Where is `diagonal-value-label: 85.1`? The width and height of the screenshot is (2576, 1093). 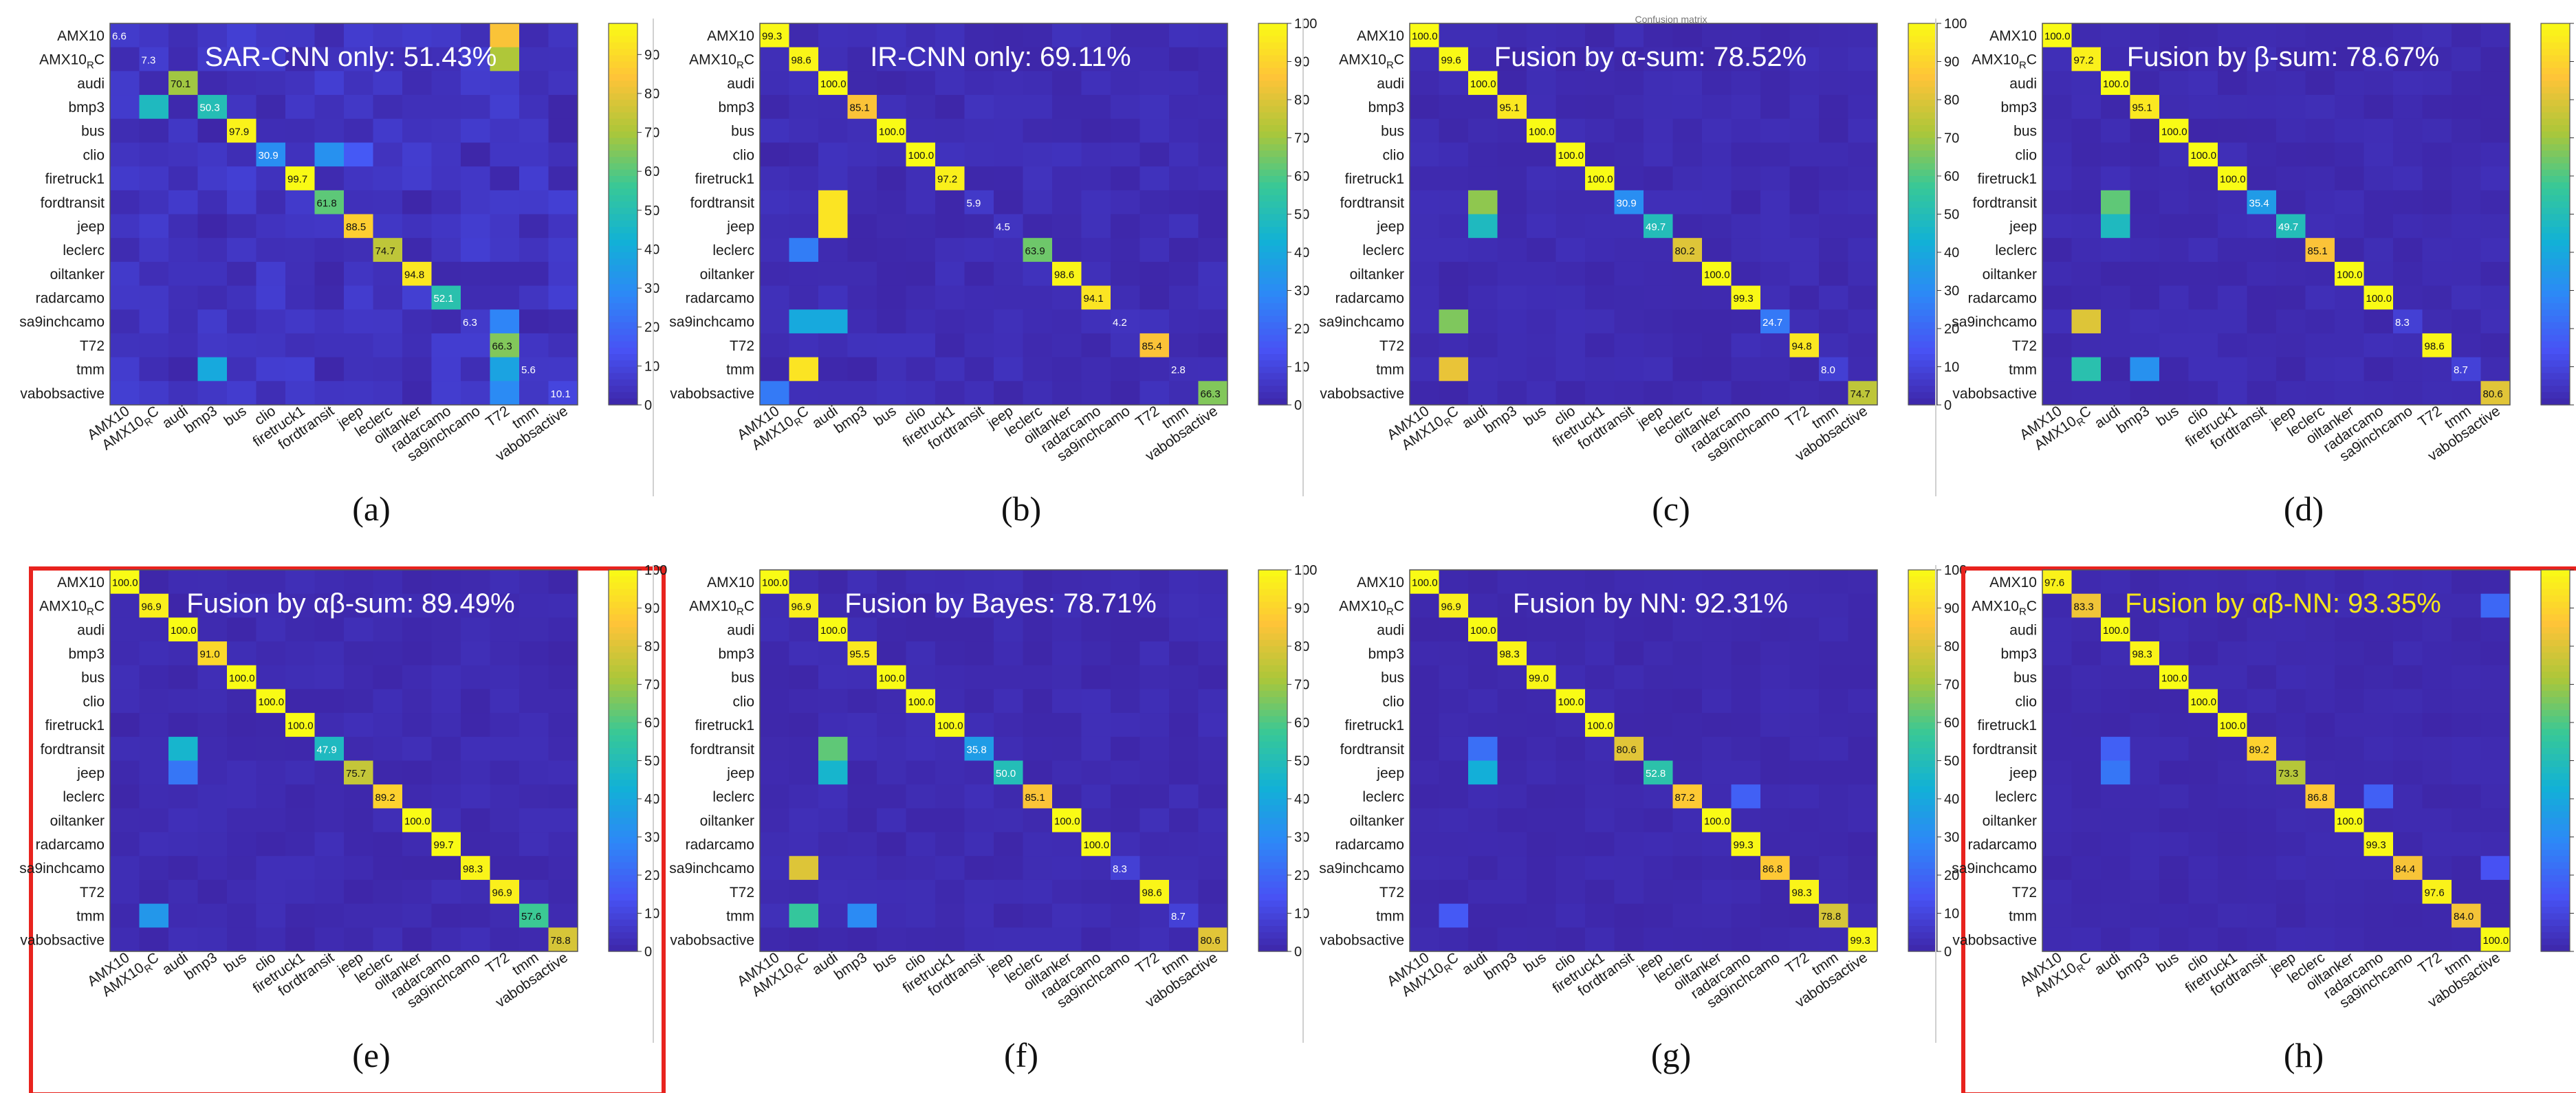
diagonal-value-label: 85.1 is located at coordinates (1035, 798).